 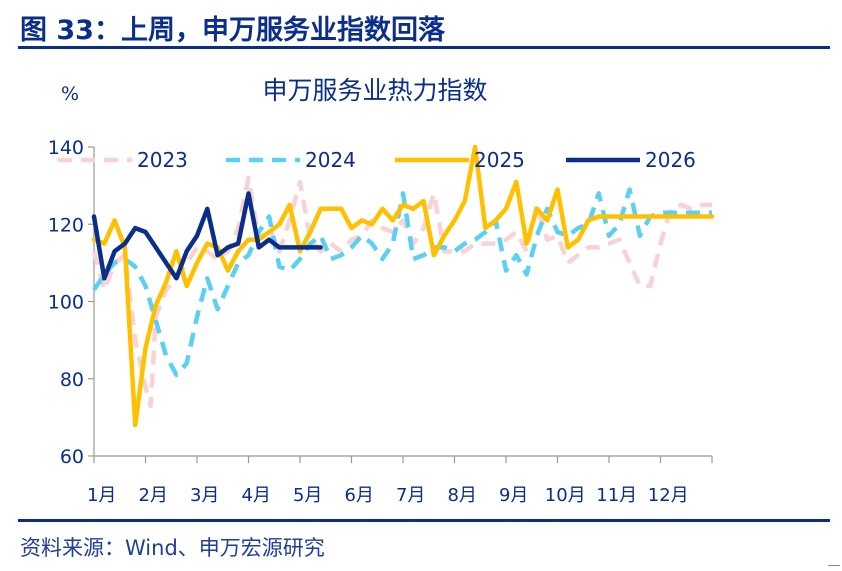 What do you see at coordinates (66, 303) in the screenshot?
I see `y-tick-label: 100` at bounding box center [66, 303].